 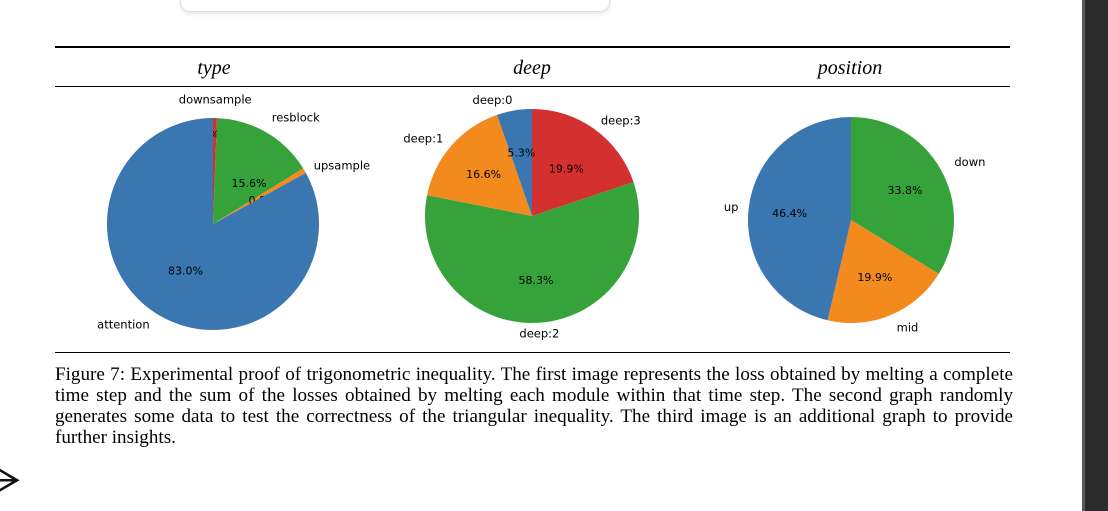 I want to click on column-header-type: type, so click(x=214, y=68).